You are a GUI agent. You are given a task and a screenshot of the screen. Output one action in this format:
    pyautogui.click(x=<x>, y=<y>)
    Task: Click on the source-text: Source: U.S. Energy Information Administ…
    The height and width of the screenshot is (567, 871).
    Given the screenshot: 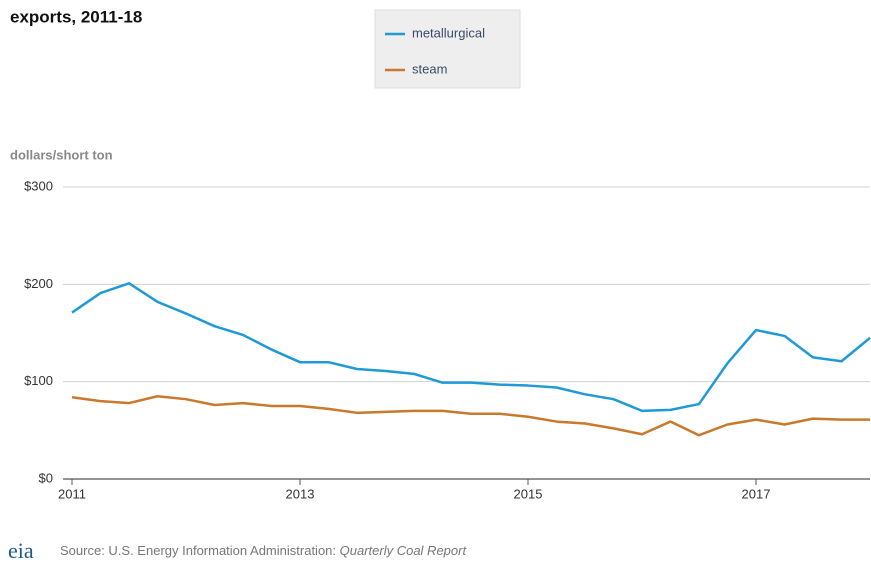 What is the action you would take?
    pyautogui.click(x=200, y=550)
    